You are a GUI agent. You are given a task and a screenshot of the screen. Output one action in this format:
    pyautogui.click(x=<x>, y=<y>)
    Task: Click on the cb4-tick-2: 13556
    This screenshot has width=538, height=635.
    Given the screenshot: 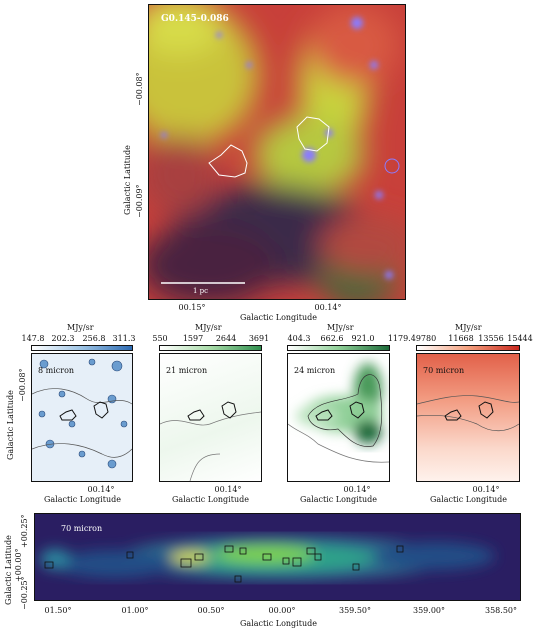 What is the action you would take?
    pyautogui.click(x=491, y=338)
    